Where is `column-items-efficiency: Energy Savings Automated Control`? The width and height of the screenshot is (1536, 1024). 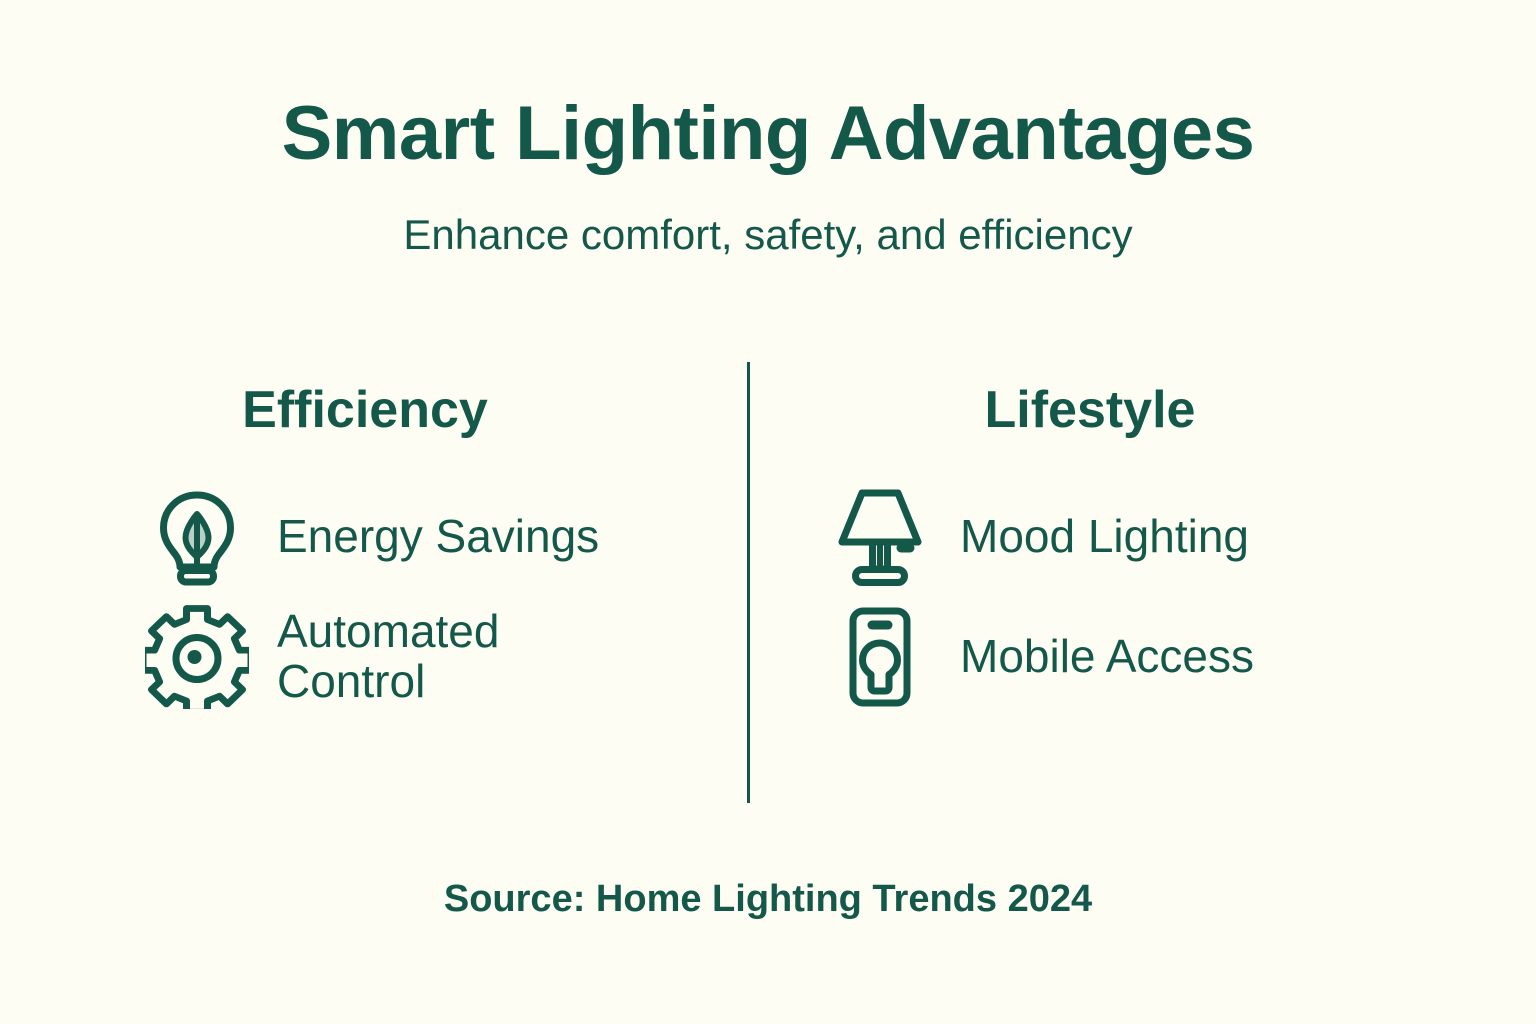 column-items-efficiency: Energy Savings Automated Control is located at coordinates (437, 597).